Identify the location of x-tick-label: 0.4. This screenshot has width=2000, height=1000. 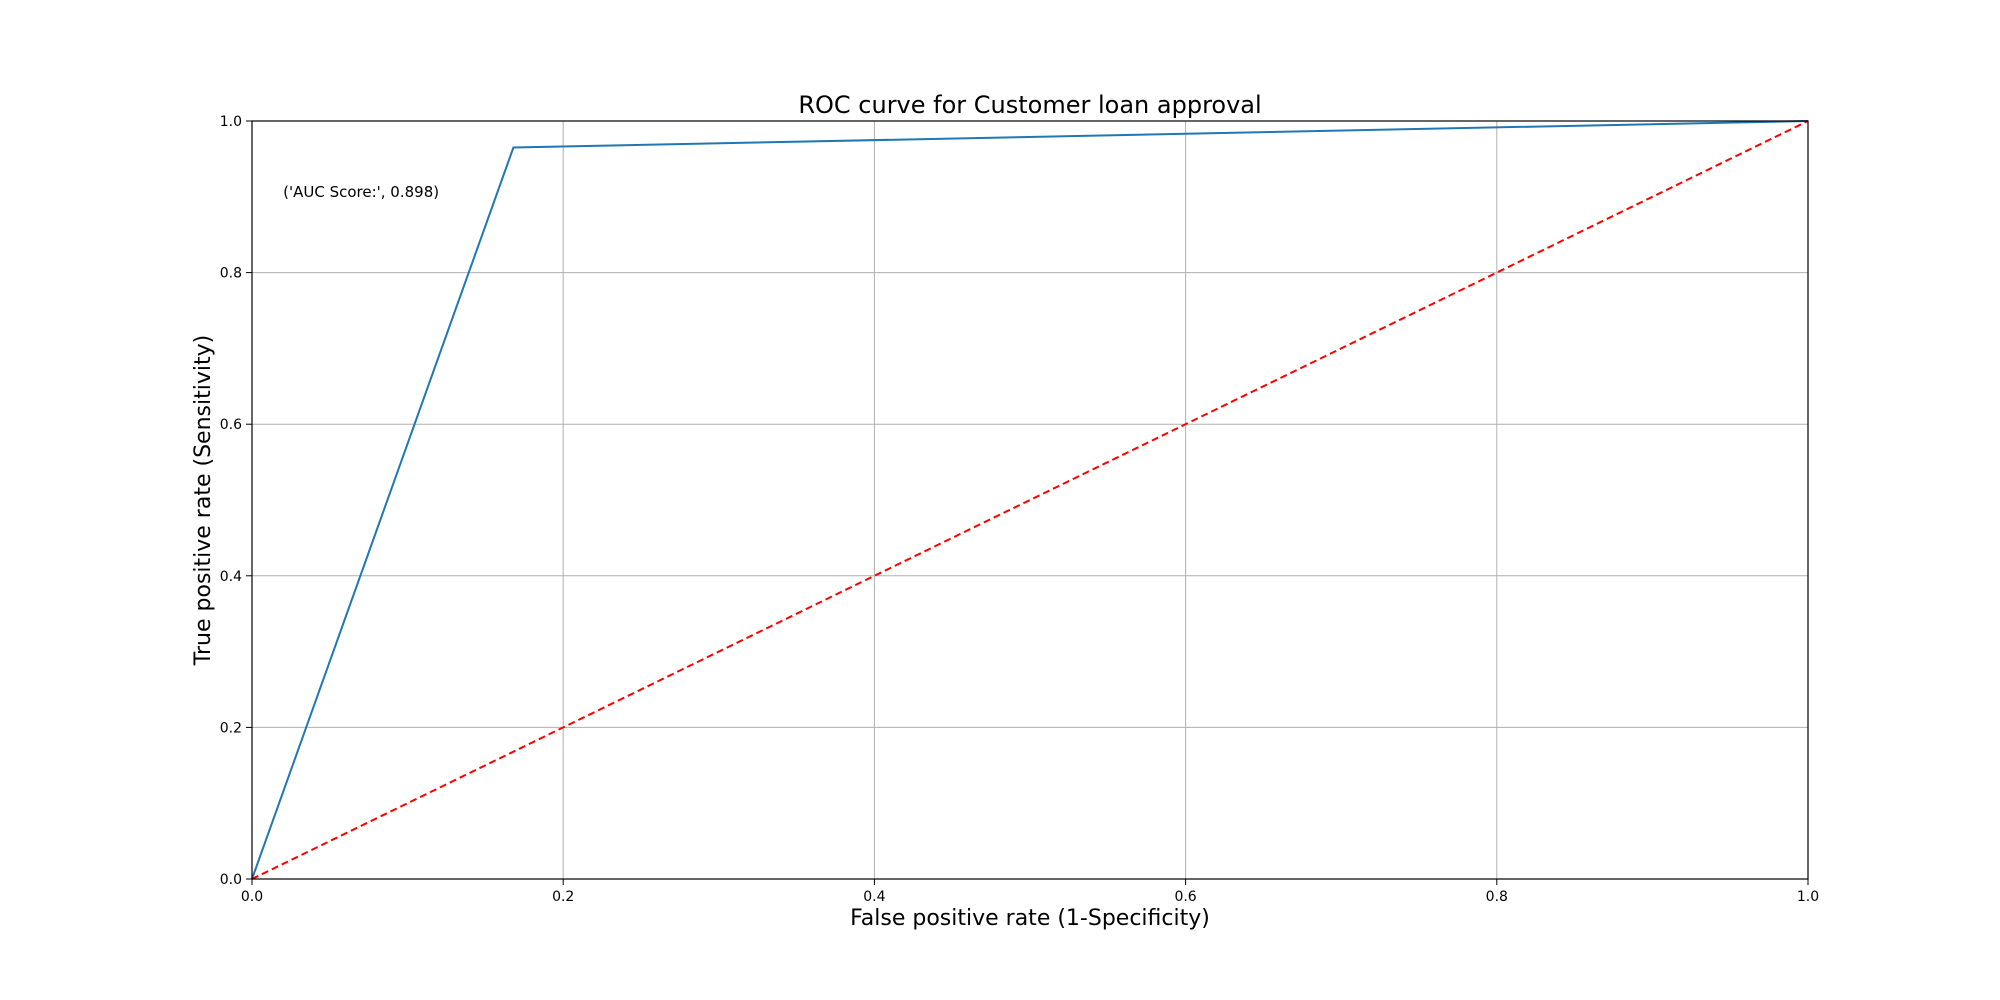
(874, 897).